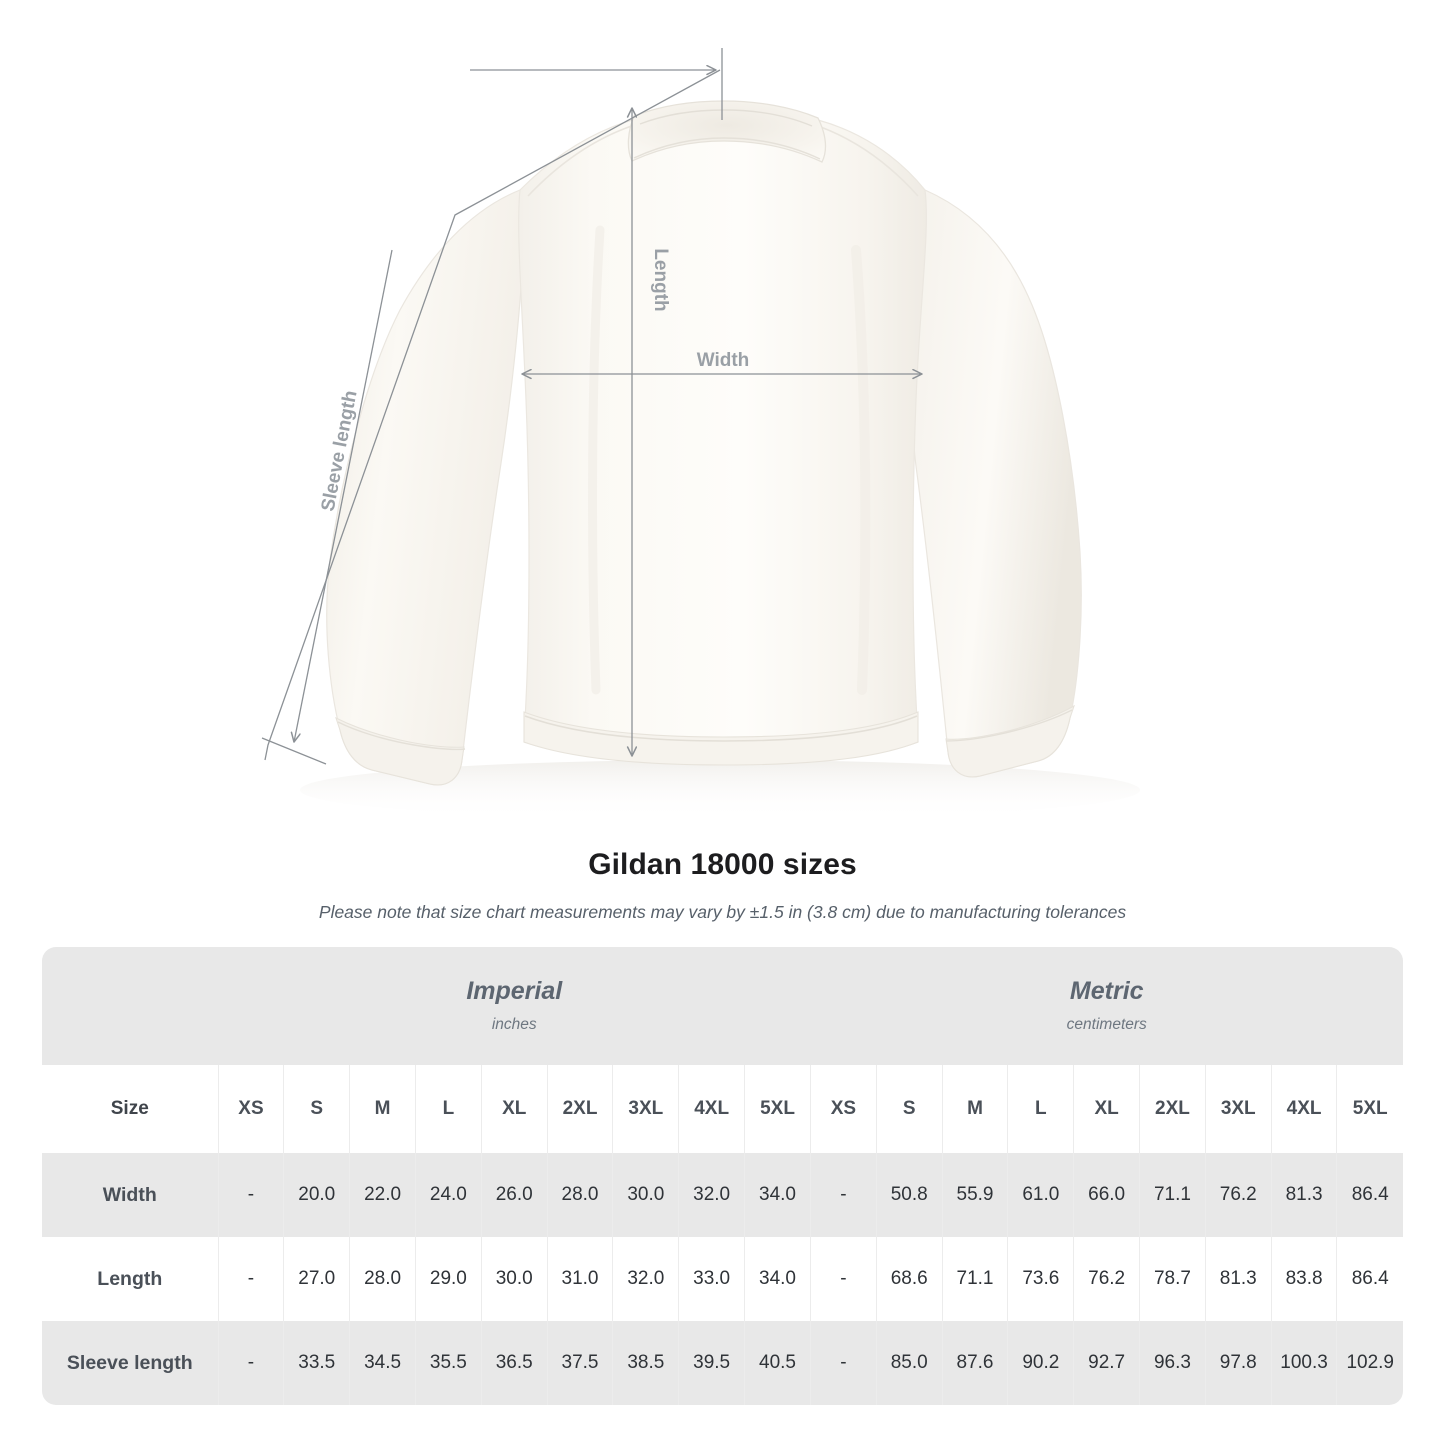  I want to click on size-header-metric-s: S, so click(909, 1109).